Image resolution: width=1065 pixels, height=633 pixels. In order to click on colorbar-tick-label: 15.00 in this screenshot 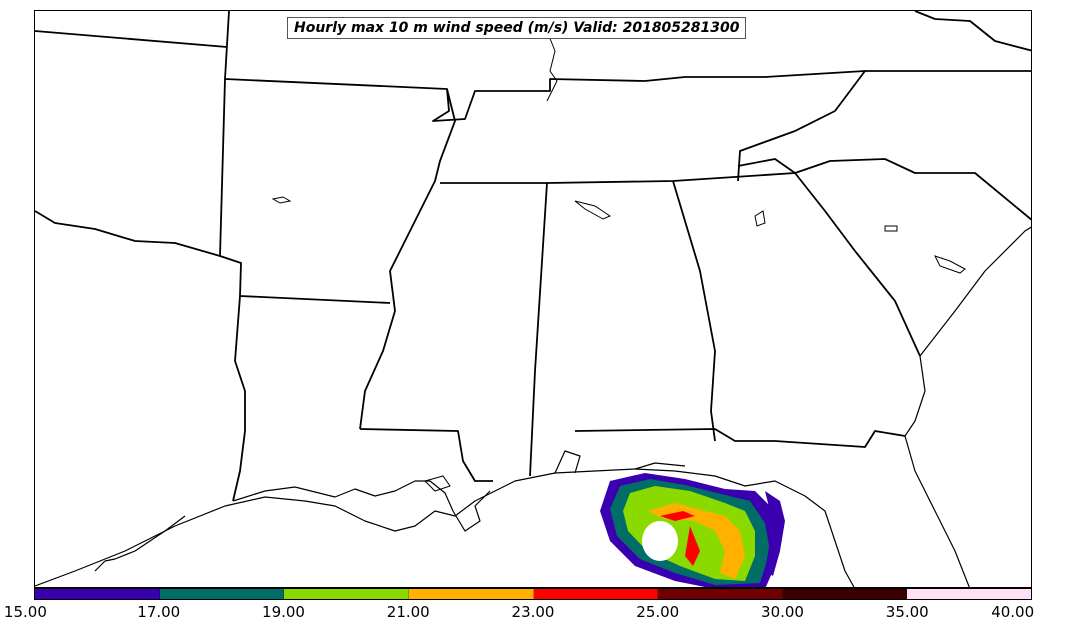, I will do `click(25, 612)`.